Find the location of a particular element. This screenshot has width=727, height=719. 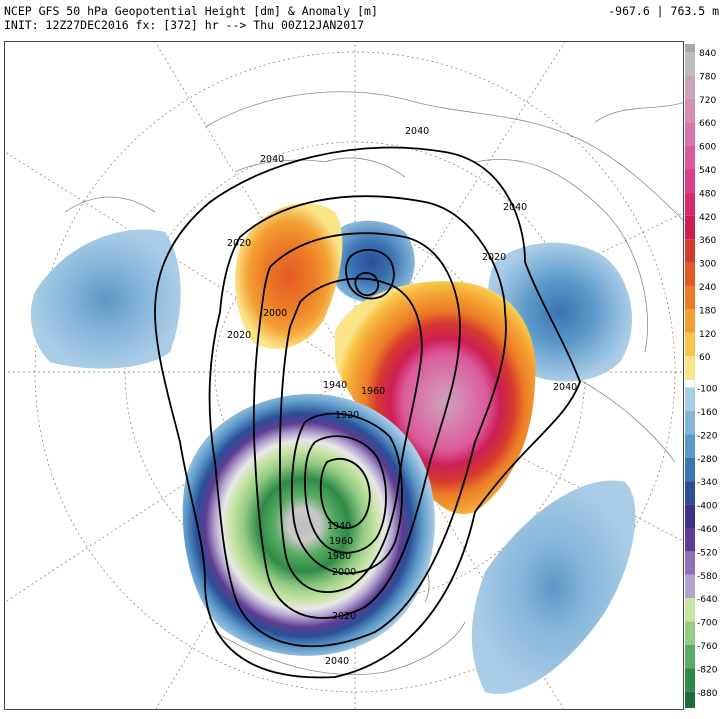

atlantic-negative-anomaly is located at coordinates (553, 587).